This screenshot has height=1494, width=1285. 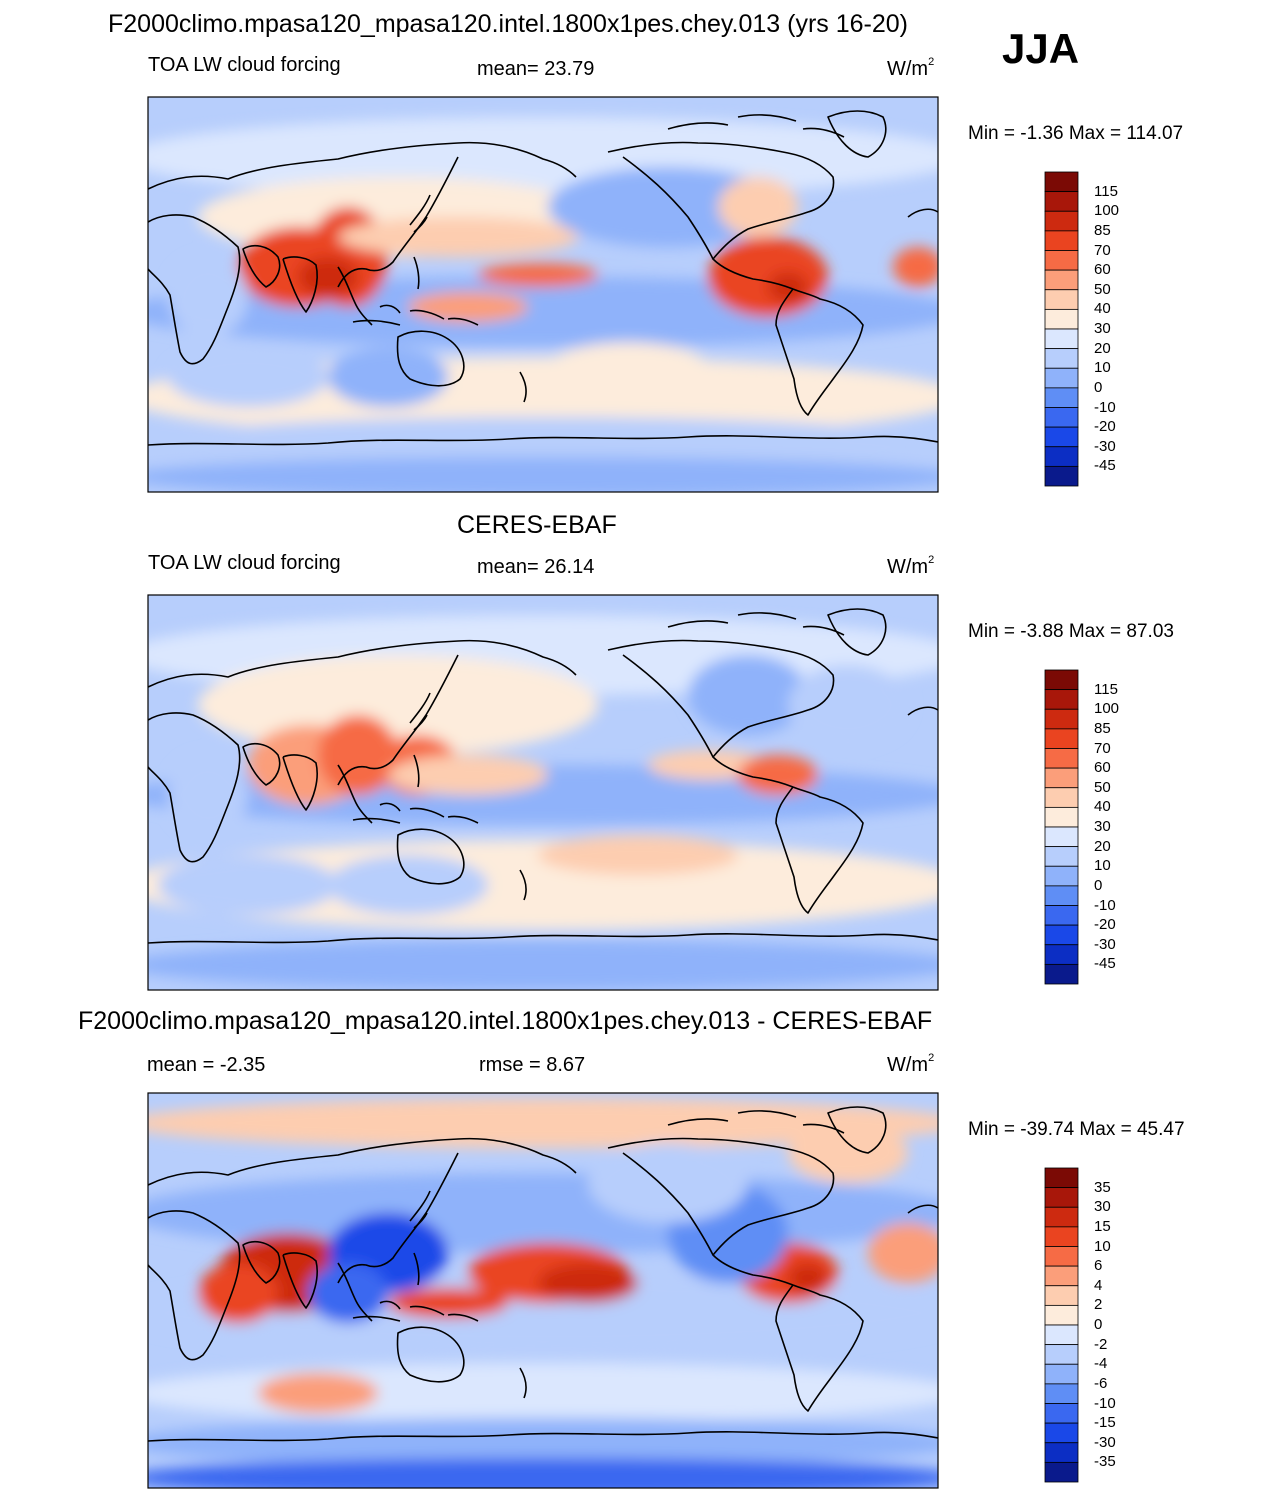 What do you see at coordinates (1105, 1403) in the screenshot?
I see `colorbar-label: -10` at bounding box center [1105, 1403].